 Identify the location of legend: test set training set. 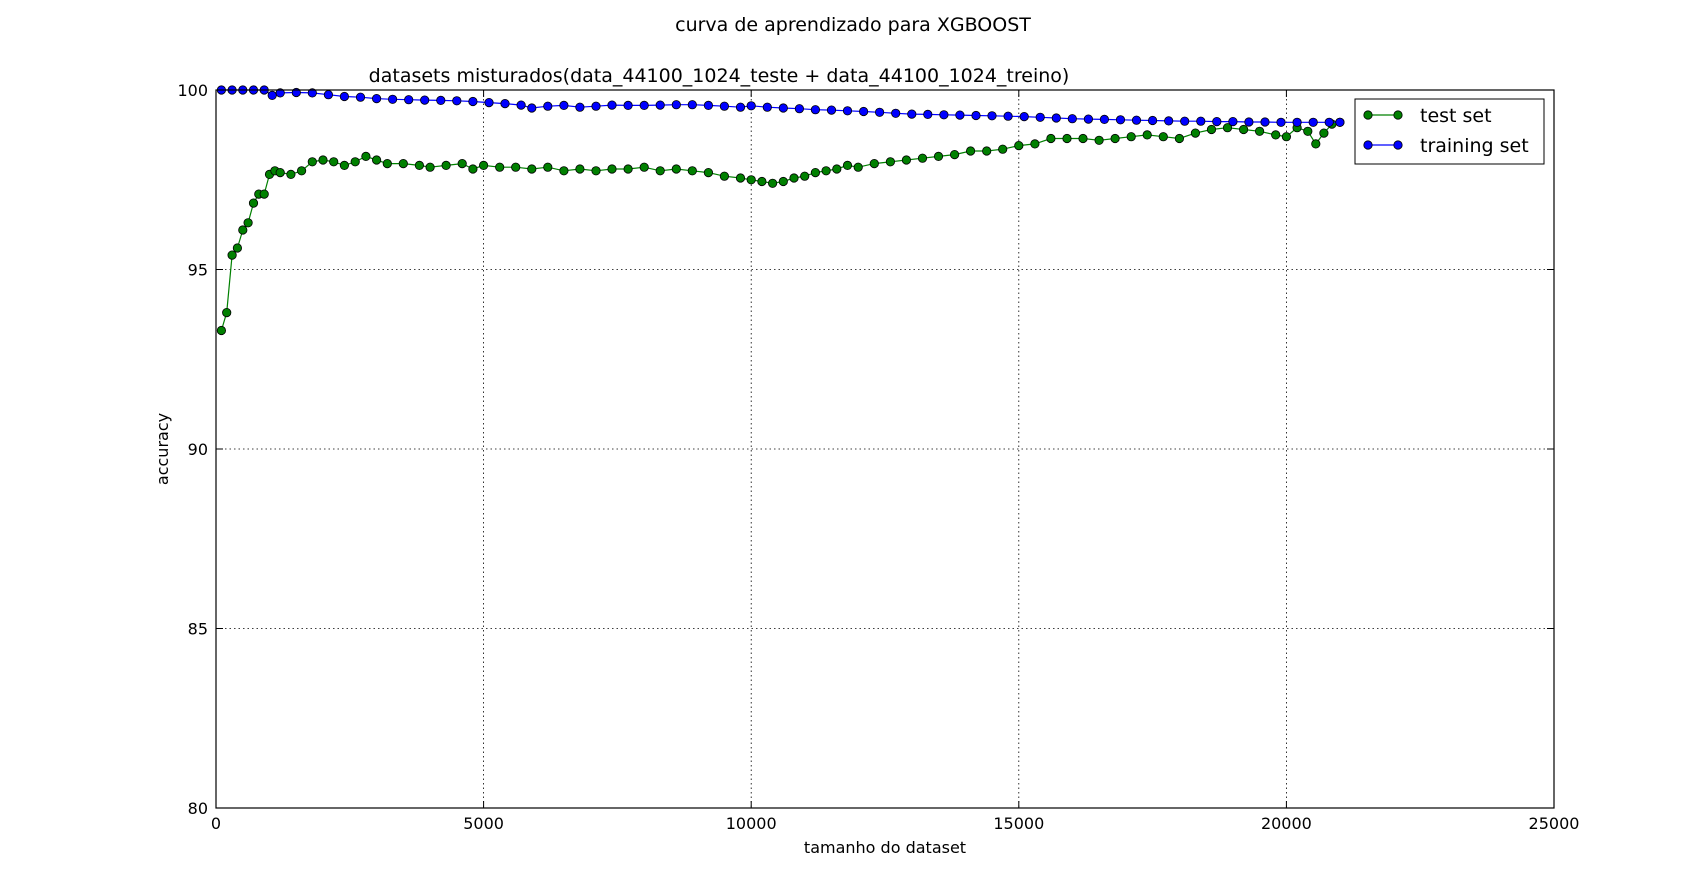
(1449, 131).